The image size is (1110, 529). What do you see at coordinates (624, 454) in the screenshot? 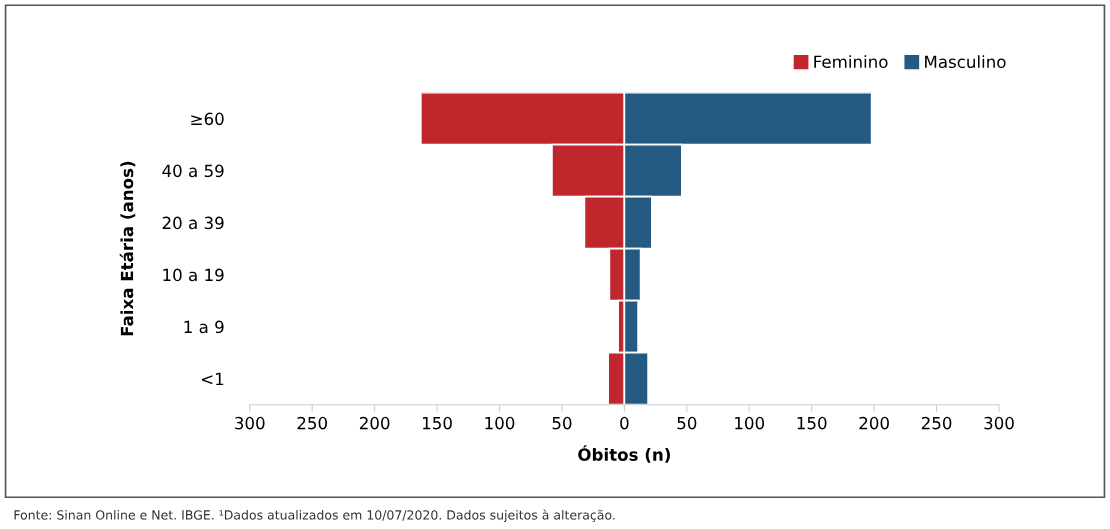
I see `x-axis-title: Óbitos (n)` at bounding box center [624, 454].